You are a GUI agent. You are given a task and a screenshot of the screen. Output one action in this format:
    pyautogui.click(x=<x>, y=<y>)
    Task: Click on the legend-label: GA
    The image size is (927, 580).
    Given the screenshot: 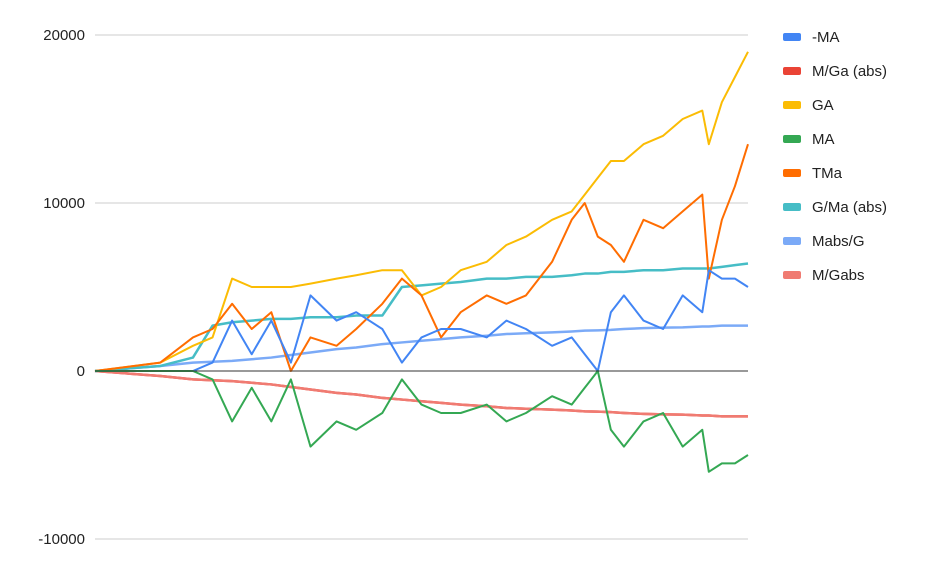 What is the action you would take?
    pyautogui.click(x=823, y=105)
    